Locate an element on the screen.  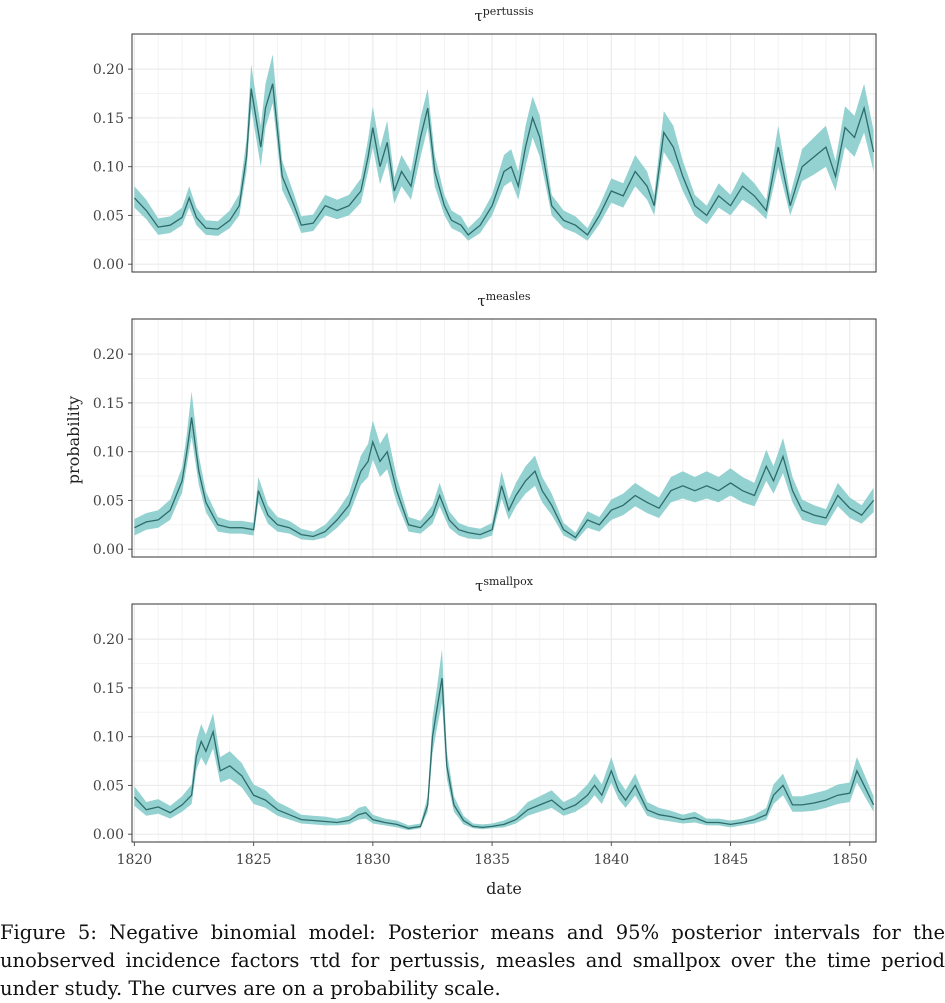
panel-title-superscript: pertussis is located at coordinates (508, 11).